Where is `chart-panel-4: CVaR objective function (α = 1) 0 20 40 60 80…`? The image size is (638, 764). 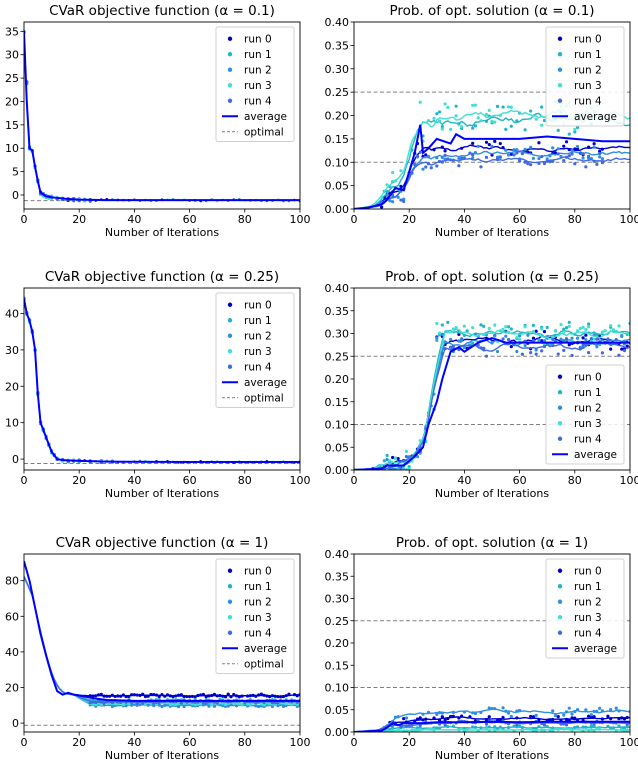 chart-panel-4: CVaR objective function (α = 1) 0 20 40 60 80… is located at coordinates (158, 648).